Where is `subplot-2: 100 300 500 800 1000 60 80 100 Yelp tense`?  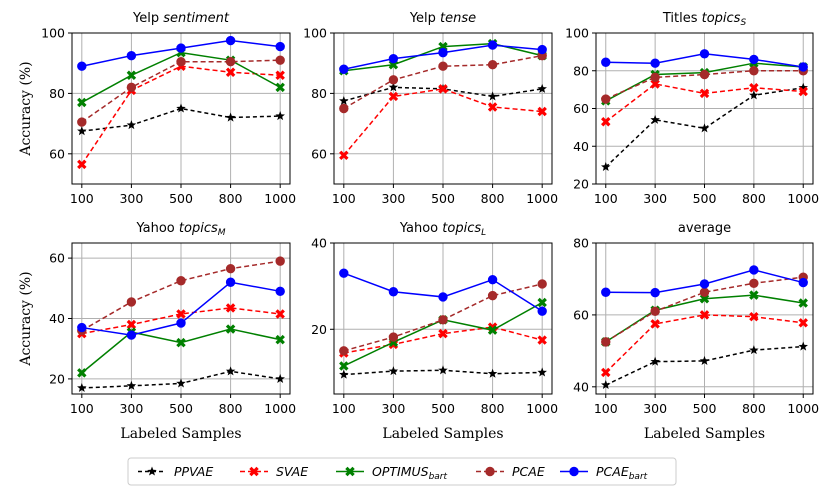
subplot-2: 100 300 500 800 1000 60 80 100 Yelp tense is located at coordinates (430, 108).